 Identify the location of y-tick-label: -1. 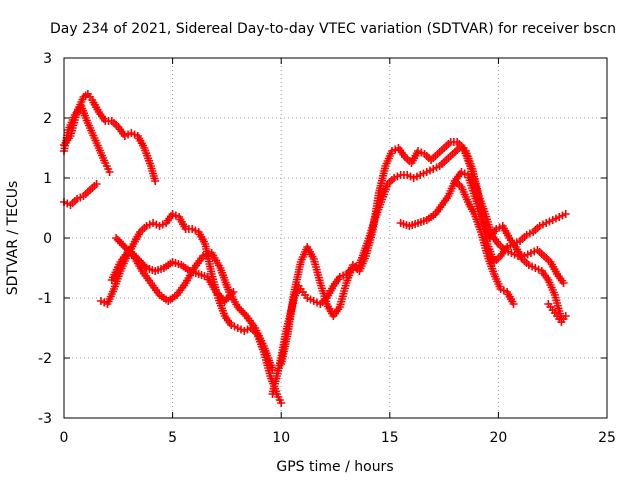
(45, 299).